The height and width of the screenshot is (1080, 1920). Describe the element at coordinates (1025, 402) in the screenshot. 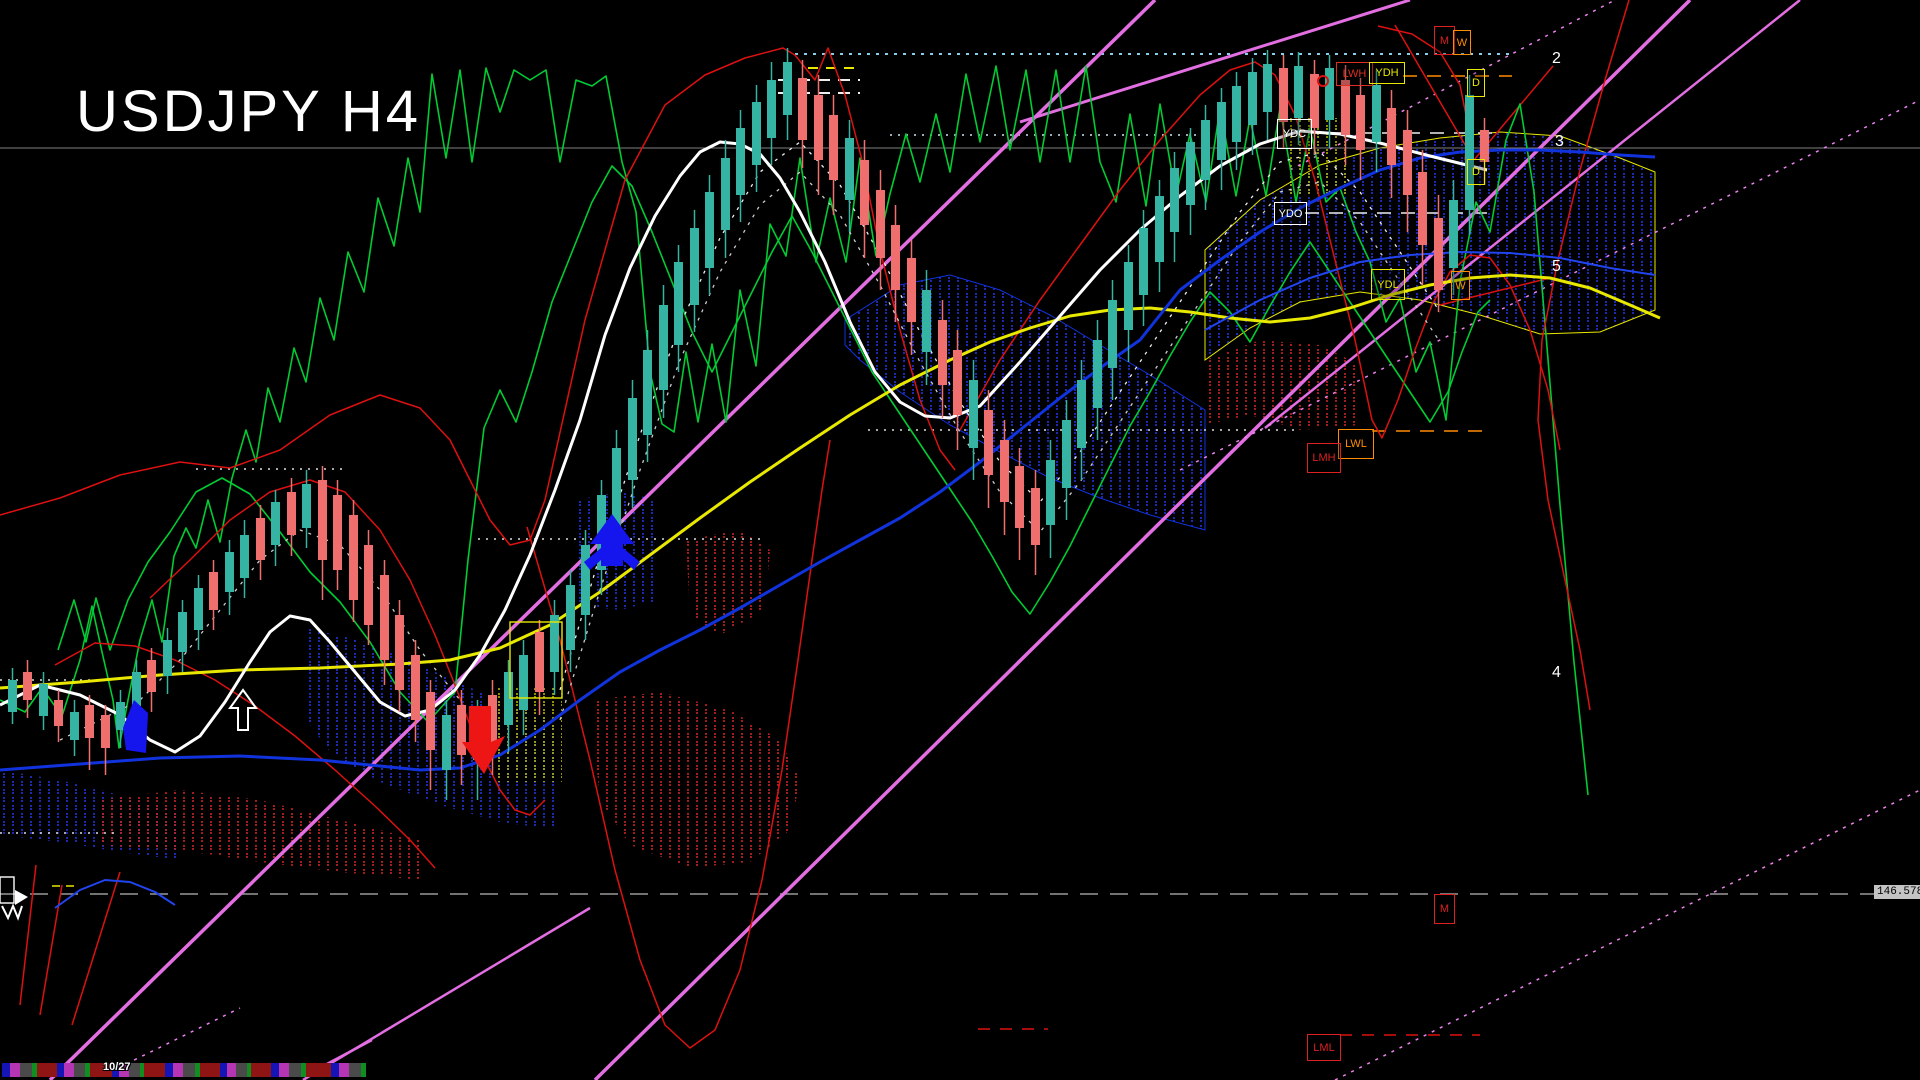

I see `cloud-center-right` at that location.